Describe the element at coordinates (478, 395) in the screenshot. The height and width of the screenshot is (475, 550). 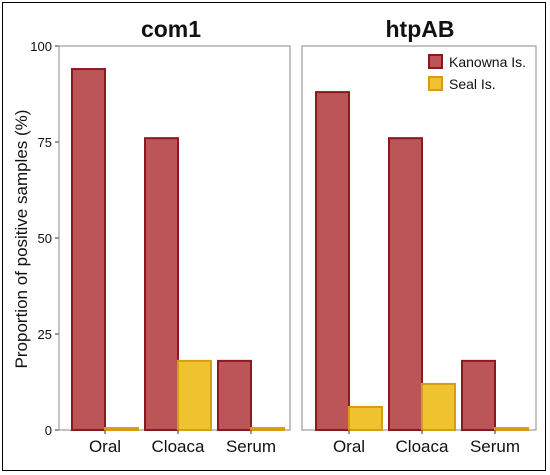
I see `bar-htpAB-serum-kanowna` at that location.